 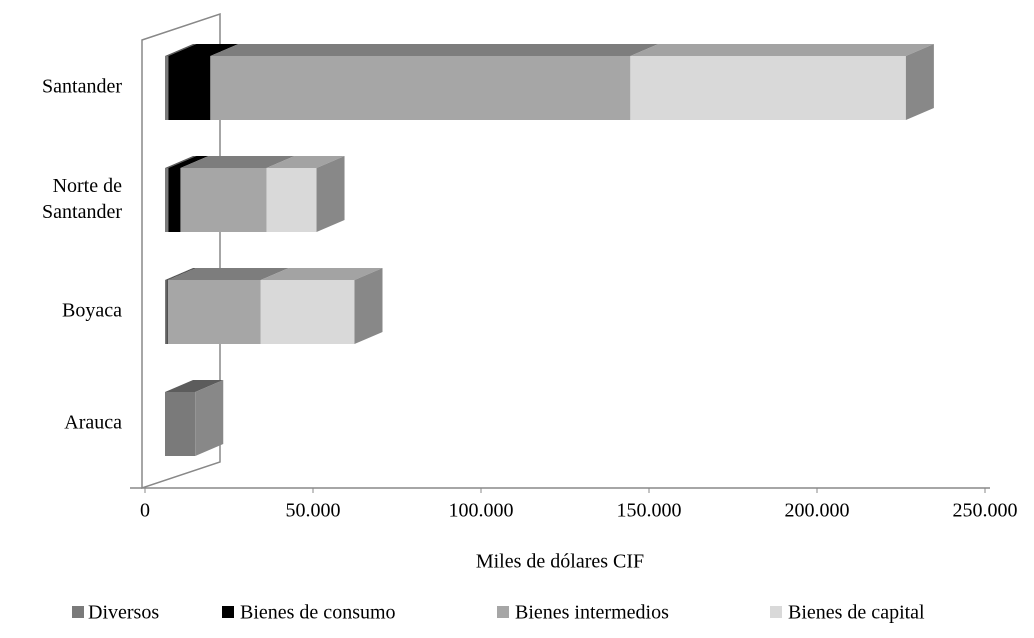 What do you see at coordinates (481, 511) in the screenshot?
I see `x-tick-label: 100.000` at bounding box center [481, 511].